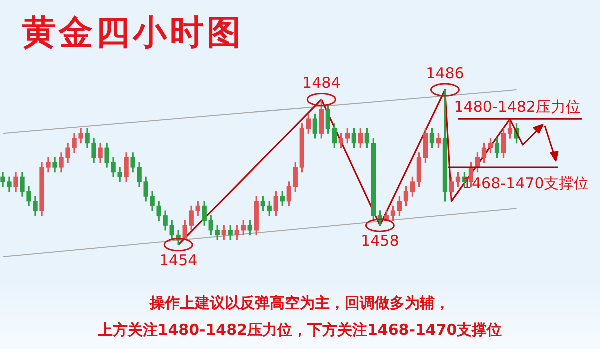 This screenshot has width=600, height=349. I want to click on text: 上方关注1480-1482压力位，下方关注1468-1470支撑位, so click(300, 330).